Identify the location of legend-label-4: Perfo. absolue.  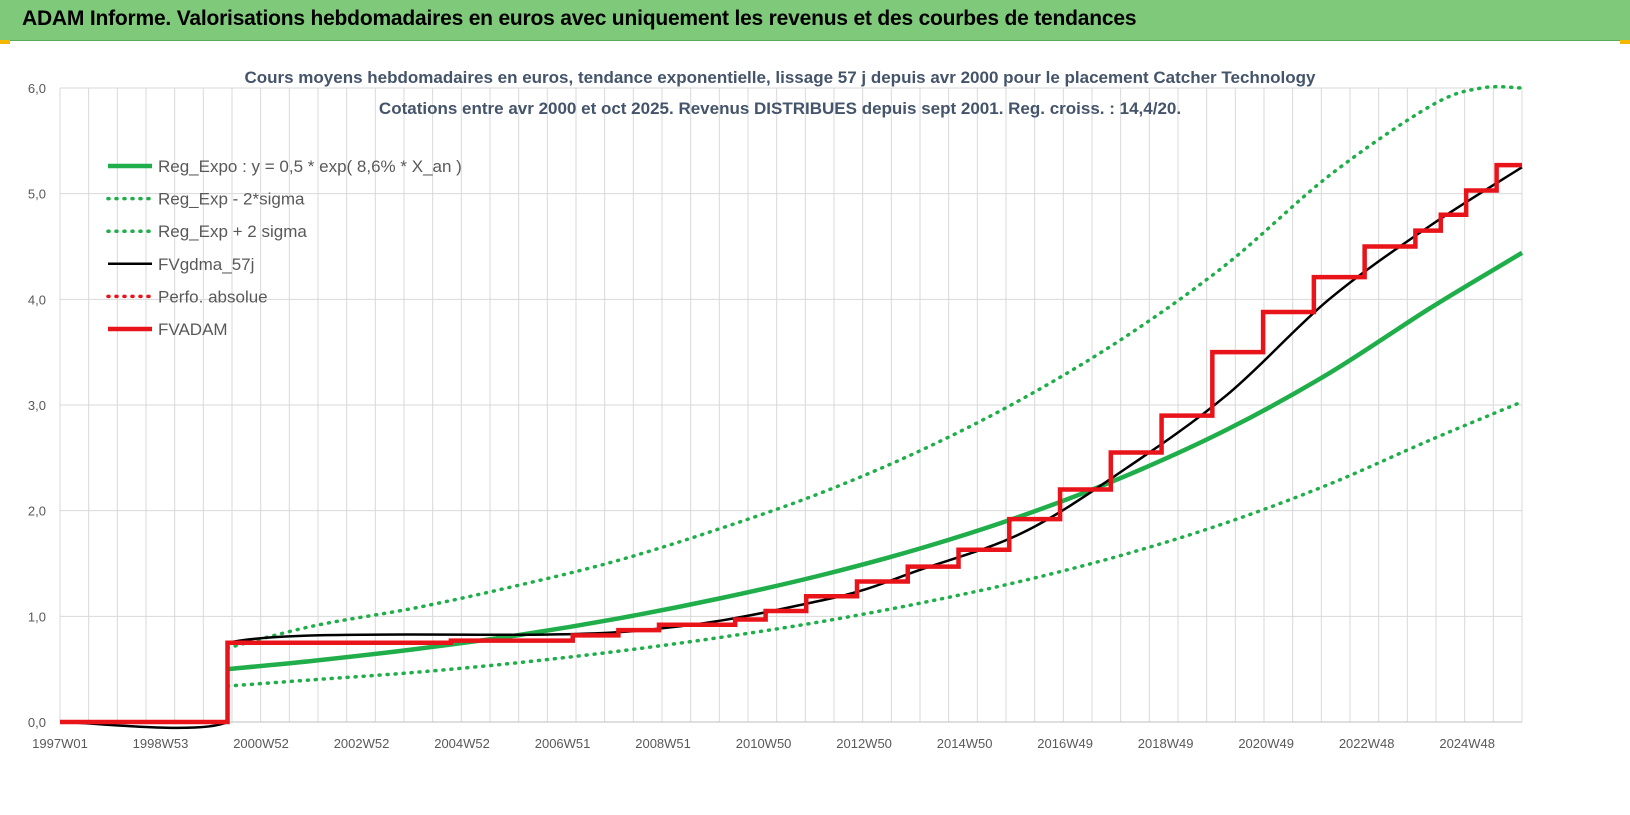
(213, 296).